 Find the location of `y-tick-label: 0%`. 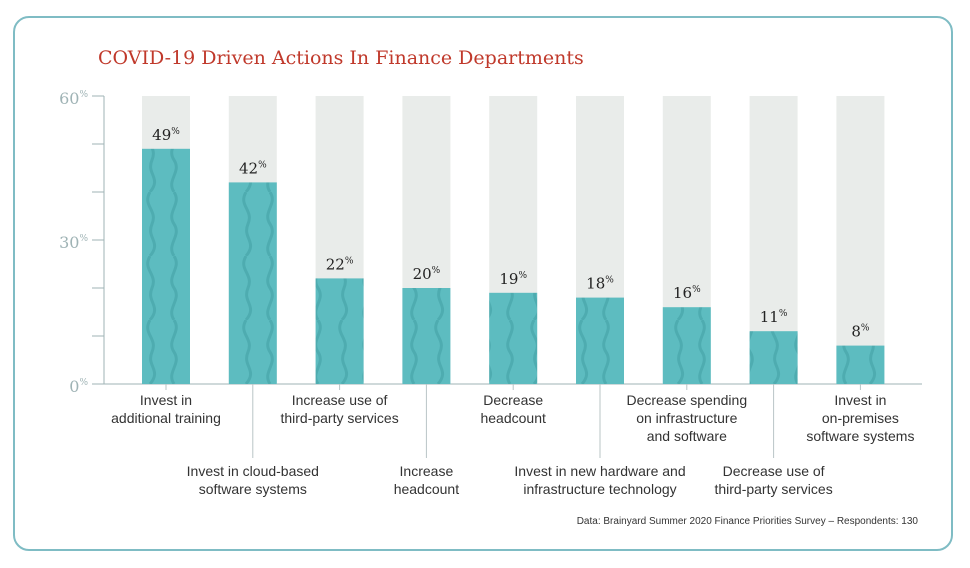

y-tick-label: 0% is located at coordinates (78, 386).